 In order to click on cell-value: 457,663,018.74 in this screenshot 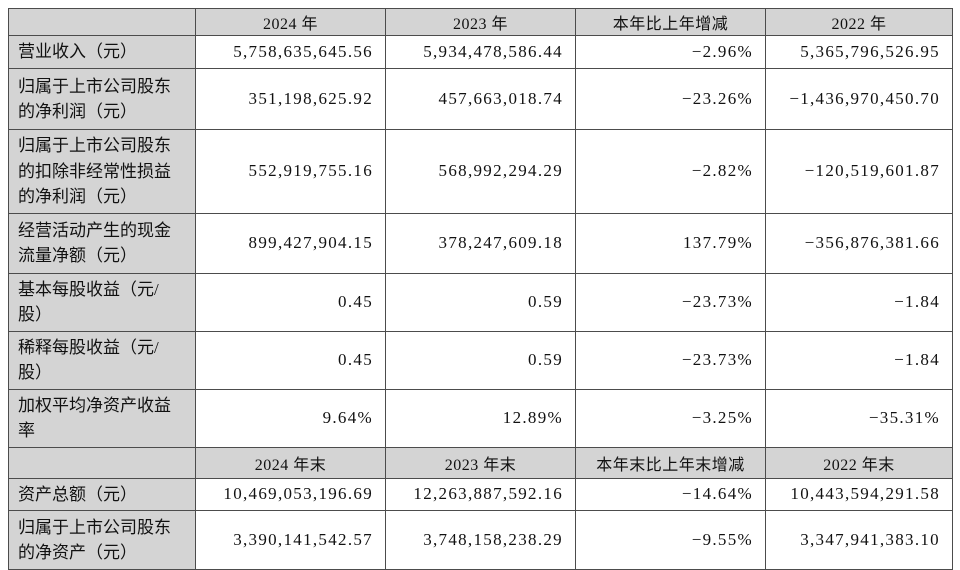, I will do `click(480, 99)`.